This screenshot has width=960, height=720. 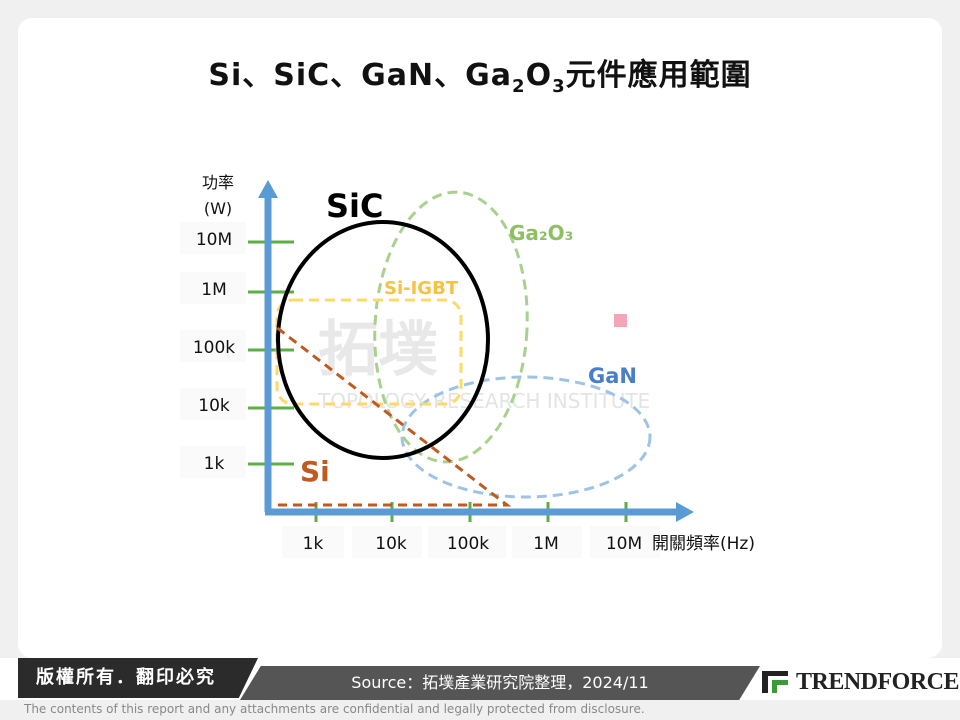 I want to click on x-tick-label: 1k, so click(x=313, y=544).